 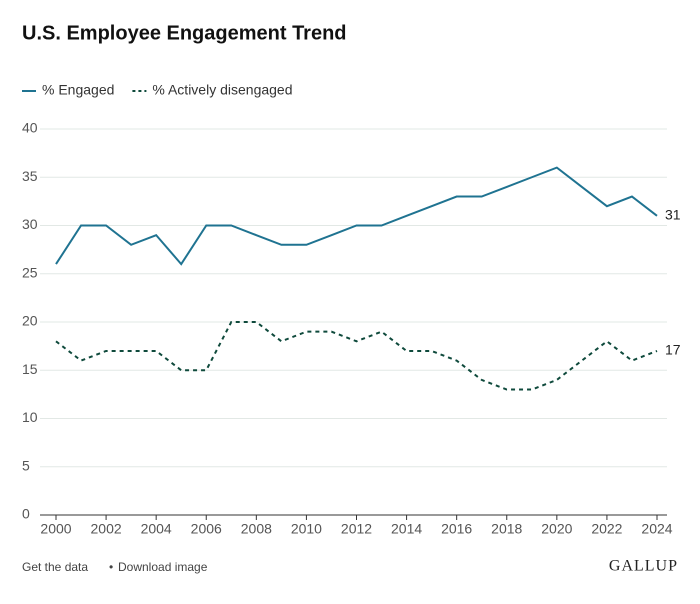 What do you see at coordinates (556, 529) in the screenshot?
I see `x-tick-label: 2020` at bounding box center [556, 529].